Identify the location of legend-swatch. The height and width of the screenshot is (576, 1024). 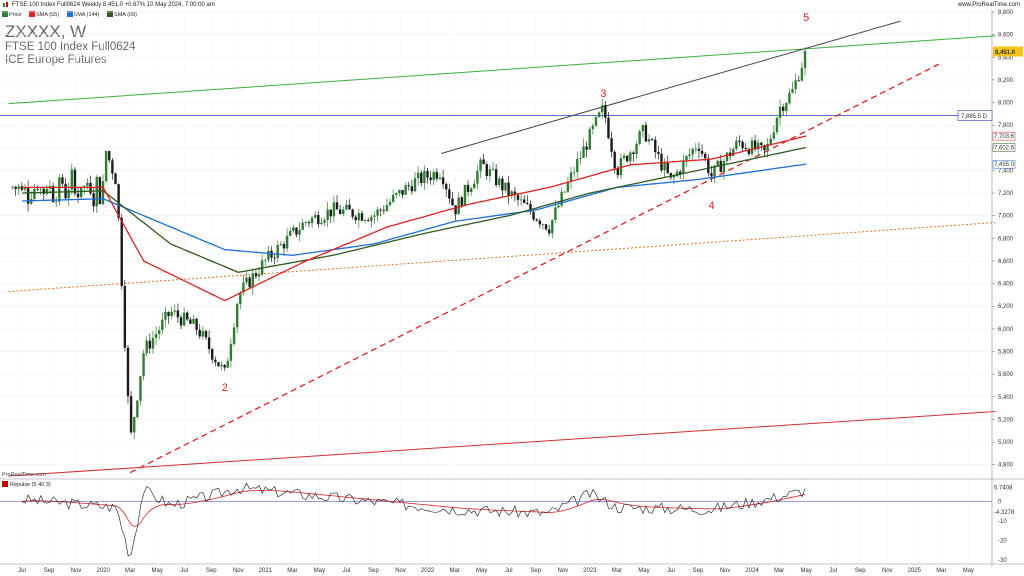
(32, 14).